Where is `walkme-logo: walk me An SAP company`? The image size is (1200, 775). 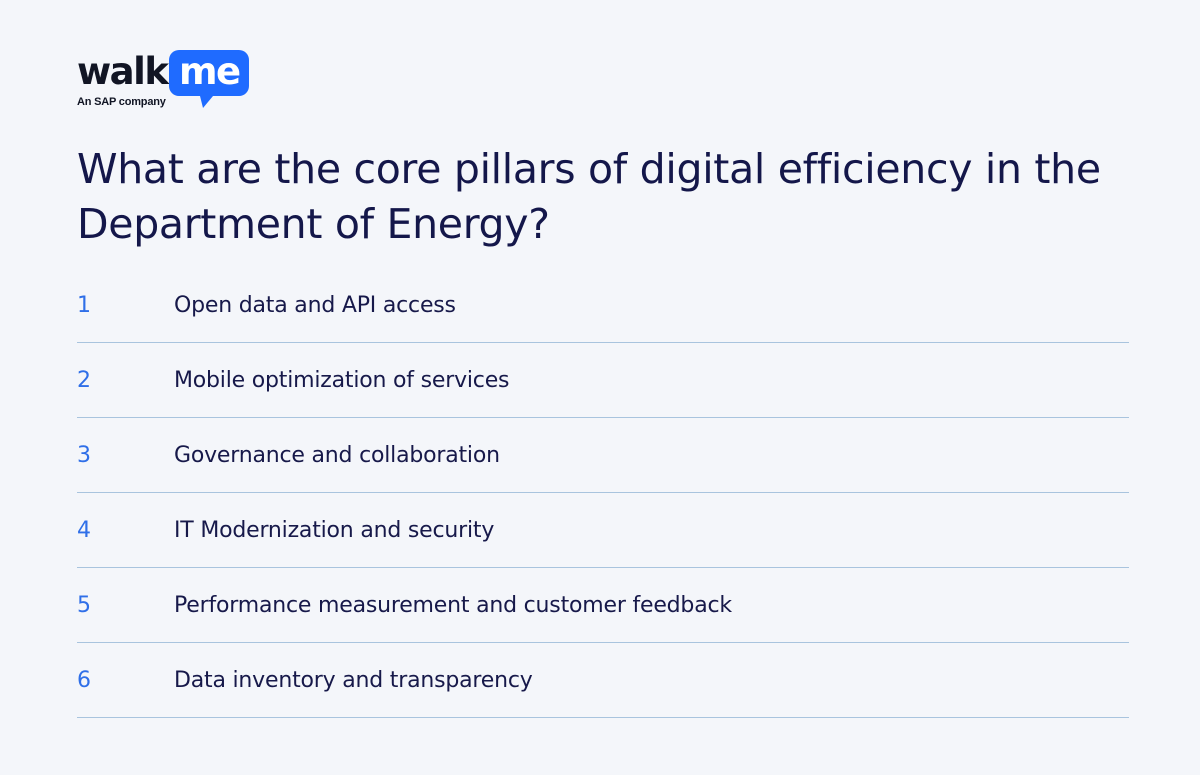 walkme-logo: walk me An SAP company is located at coordinates (167, 81).